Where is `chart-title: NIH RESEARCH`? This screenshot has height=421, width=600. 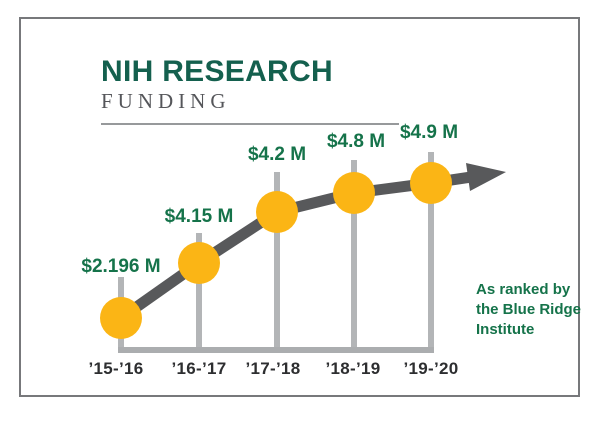
chart-title: NIH RESEARCH is located at coordinates (217, 71).